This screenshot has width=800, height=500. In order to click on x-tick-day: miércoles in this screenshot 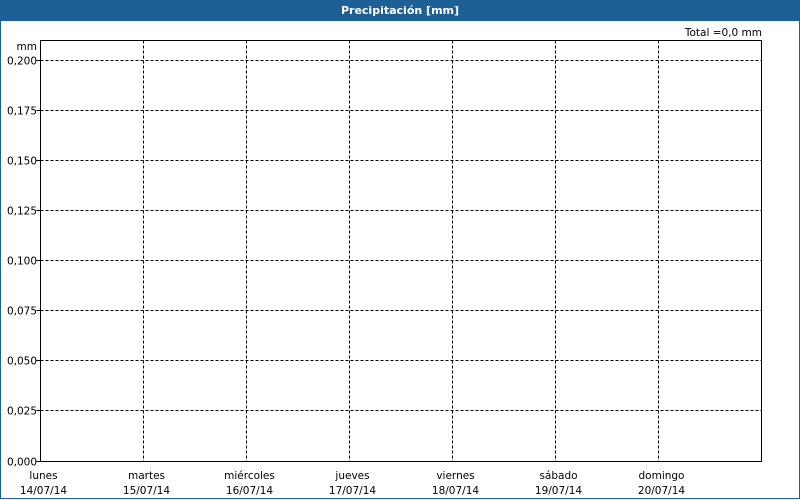, I will do `click(249, 476)`.